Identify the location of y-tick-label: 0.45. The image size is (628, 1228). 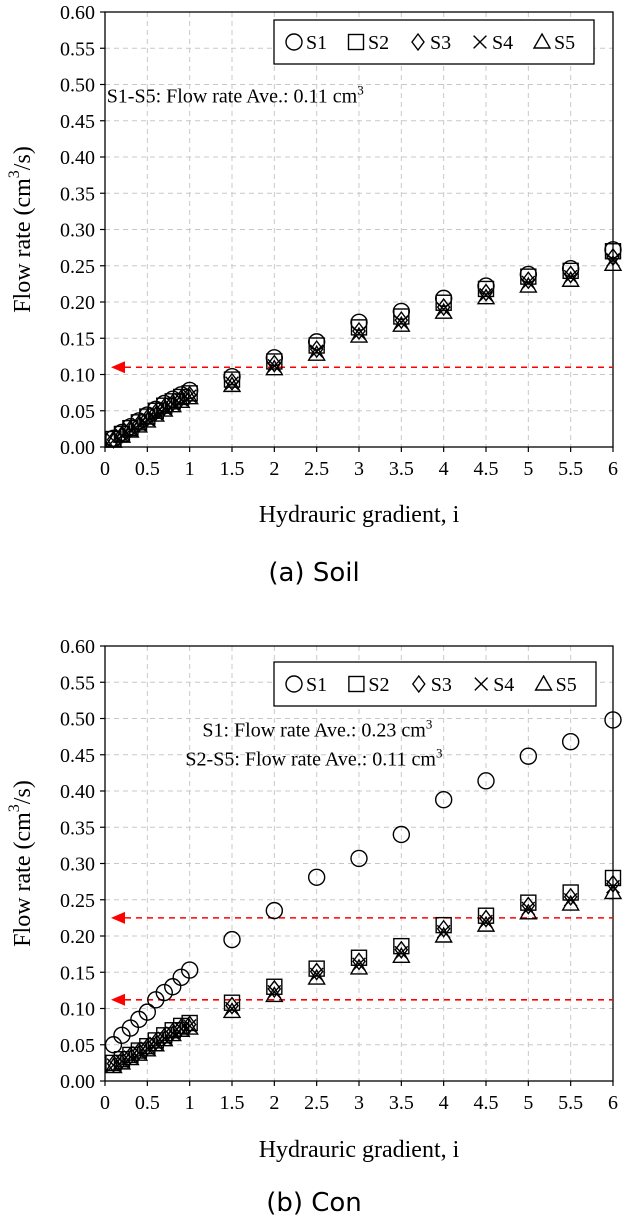
(77, 756).